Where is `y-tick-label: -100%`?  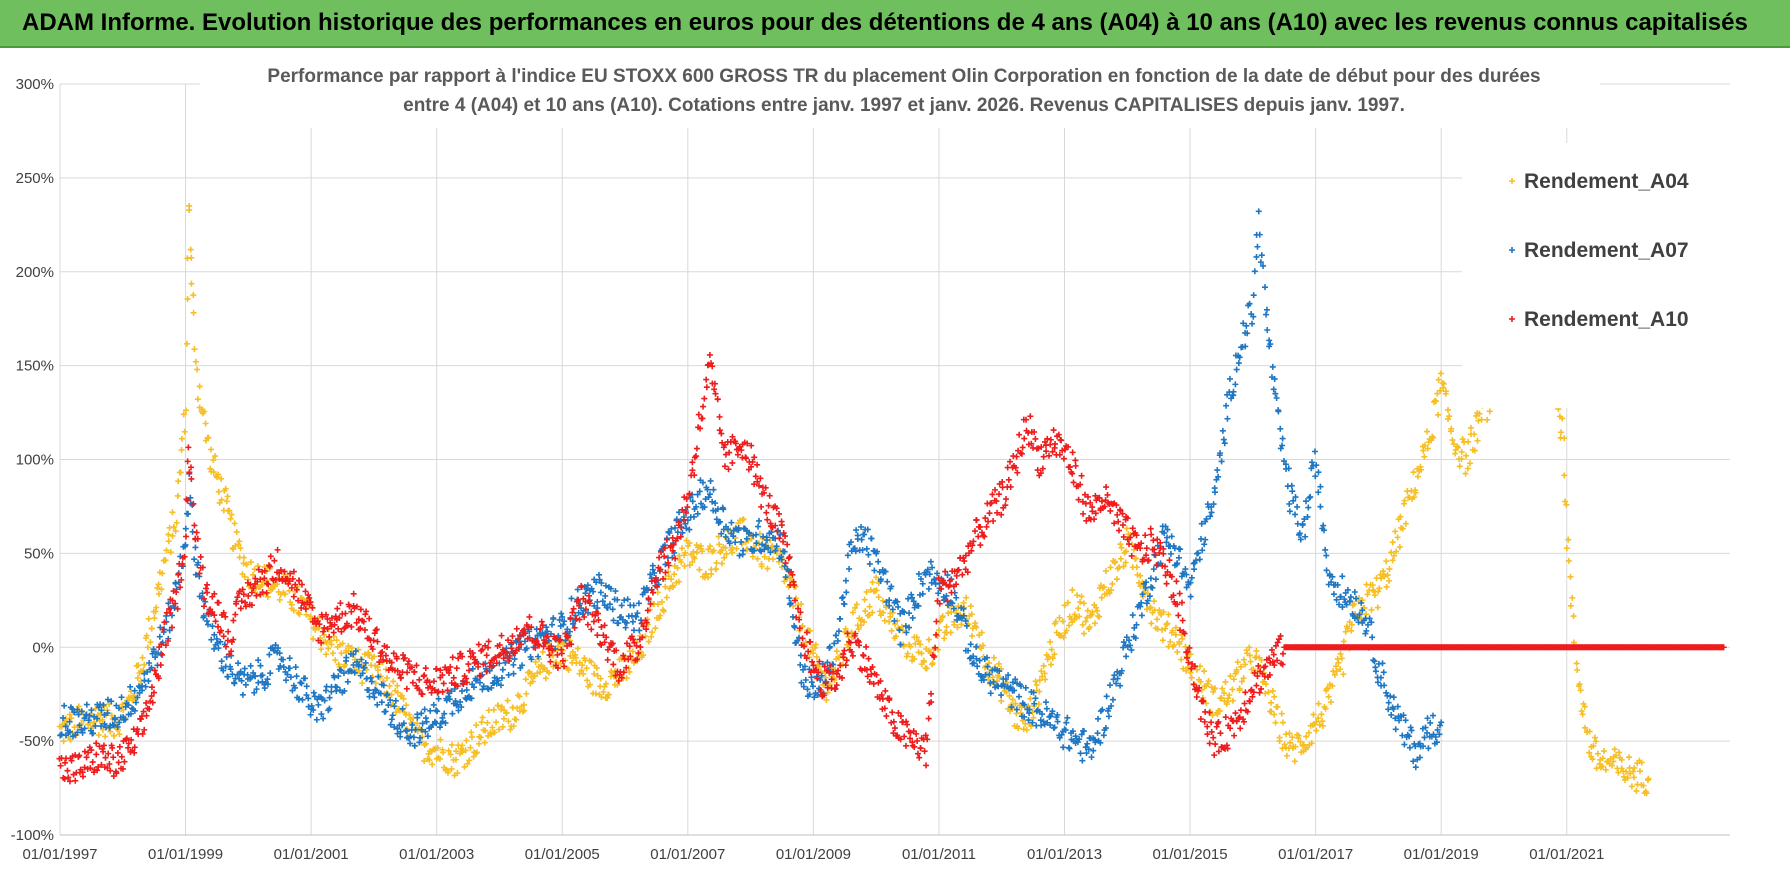
y-tick-label: -100% is located at coordinates (32, 835).